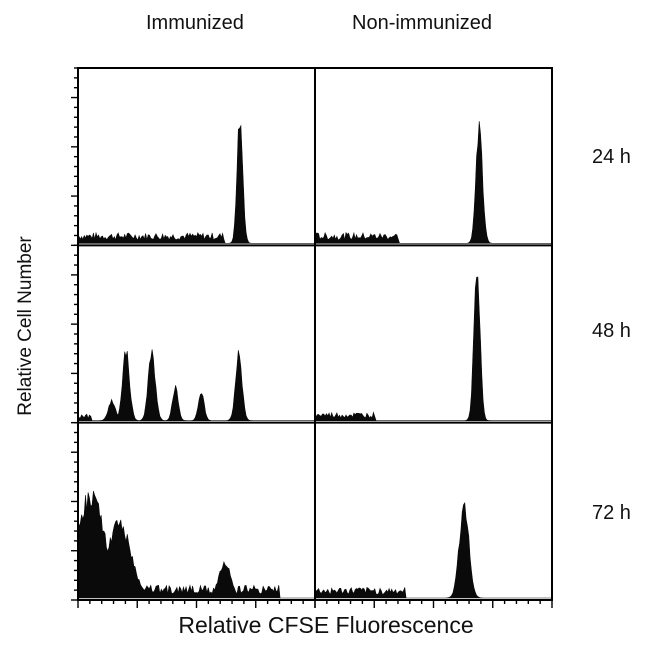 Image resolution: width=652 pixels, height=661 pixels. What do you see at coordinates (422, 23) in the screenshot?
I see `column-title-non-immunized: Non-immunized` at bounding box center [422, 23].